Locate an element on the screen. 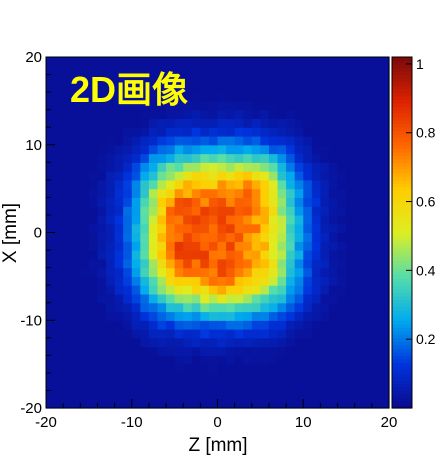  colorbar-frame is located at coordinates (402, 232).